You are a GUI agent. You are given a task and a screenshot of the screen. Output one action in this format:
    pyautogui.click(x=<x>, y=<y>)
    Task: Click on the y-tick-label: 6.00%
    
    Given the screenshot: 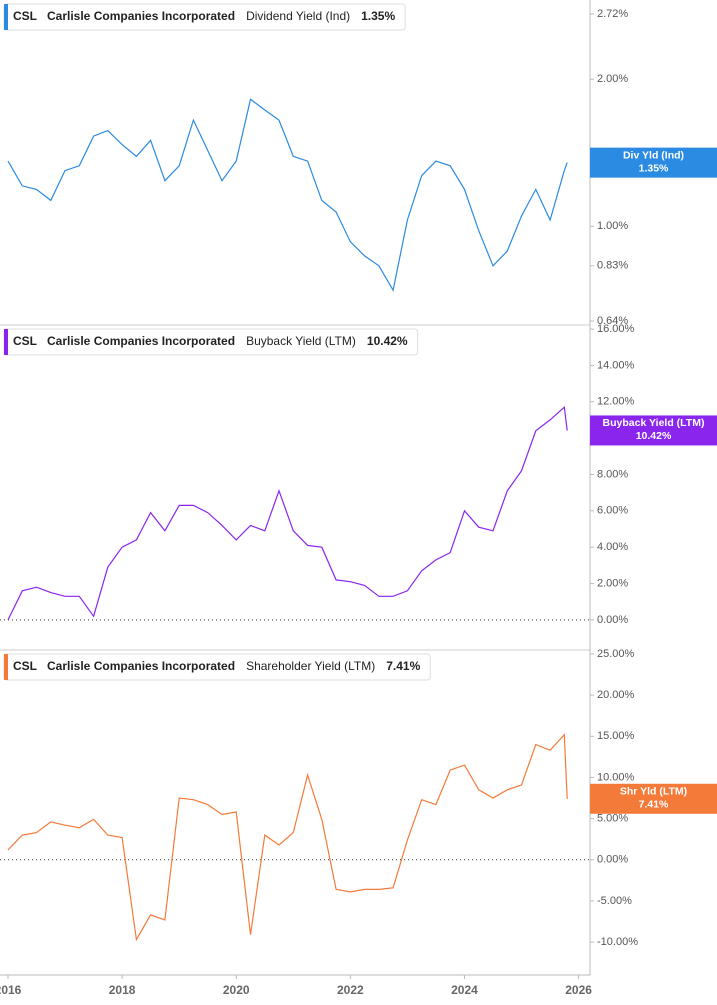 What is the action you would take?
    pyautogui.click(x=612, y=511)
    